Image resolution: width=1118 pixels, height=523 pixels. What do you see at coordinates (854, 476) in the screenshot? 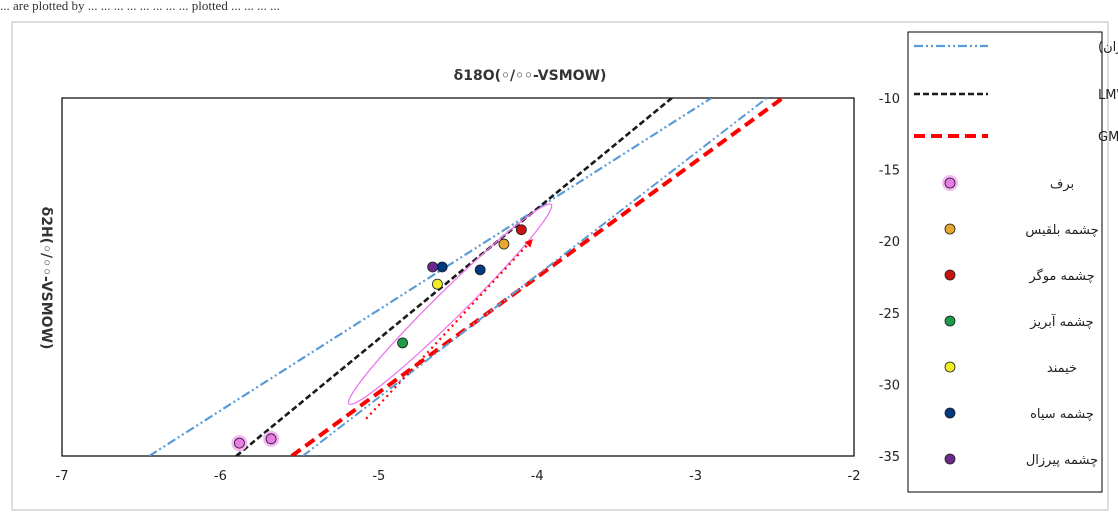
I see `x-tick-label: -2` at bounding box center [854, 476].